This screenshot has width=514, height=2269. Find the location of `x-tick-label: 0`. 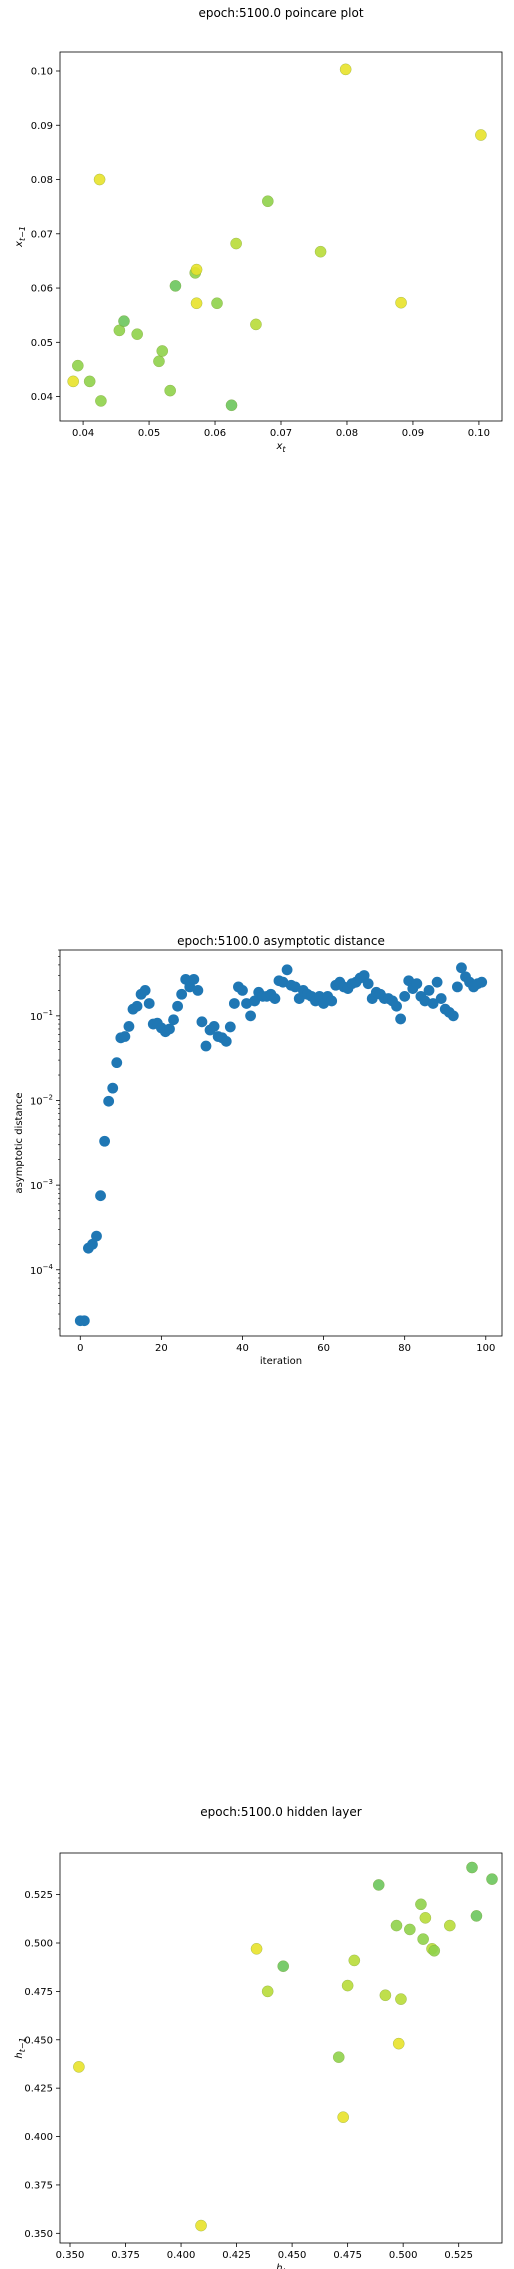

x-tick-label: 0 is located at coordinates (80, 1348).